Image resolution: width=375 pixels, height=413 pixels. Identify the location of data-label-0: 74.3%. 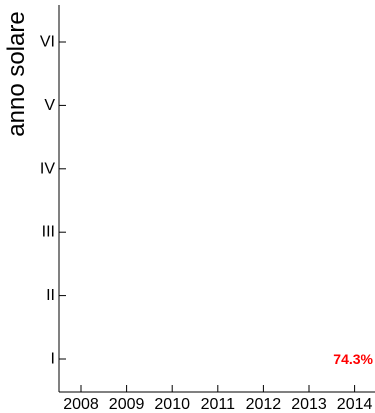
(353, 359).